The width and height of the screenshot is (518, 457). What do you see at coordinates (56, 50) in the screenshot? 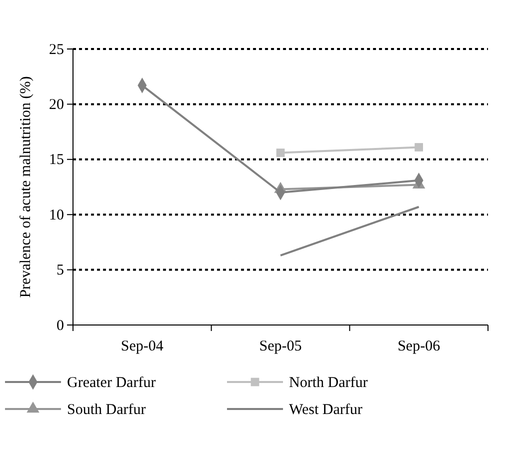
I see `y-tick-label: 25` at bounding box center [56, 50].